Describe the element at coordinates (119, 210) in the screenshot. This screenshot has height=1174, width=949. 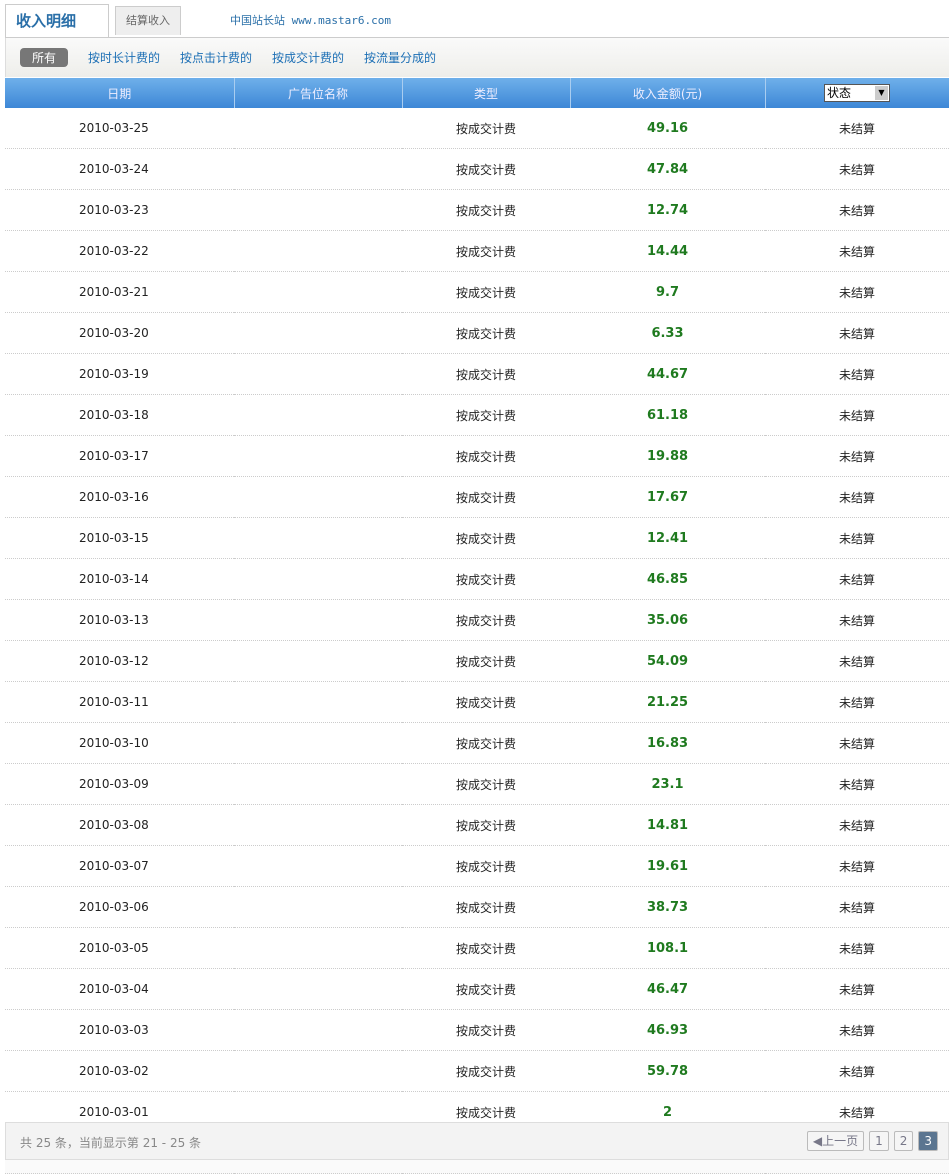
I see `cell-date: 2010-03-23` at that location.